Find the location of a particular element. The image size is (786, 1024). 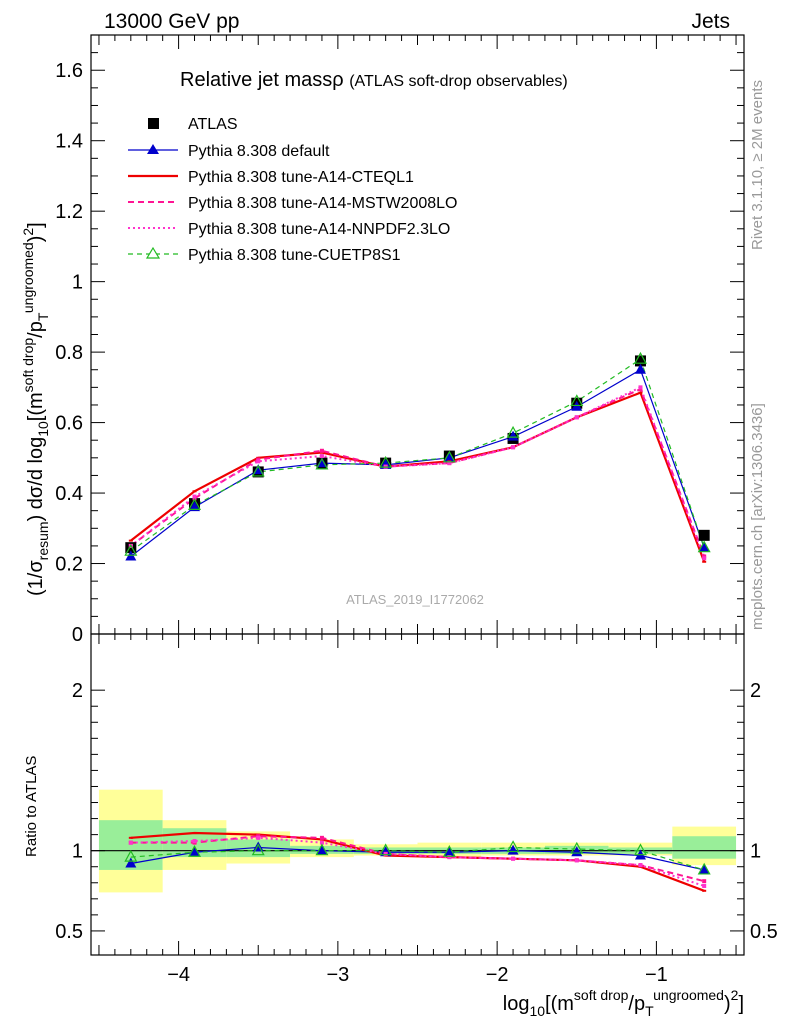

side-label-rivet: Rivet 3.1.10, ≥ 2M events is located at coordinates (757, 165).